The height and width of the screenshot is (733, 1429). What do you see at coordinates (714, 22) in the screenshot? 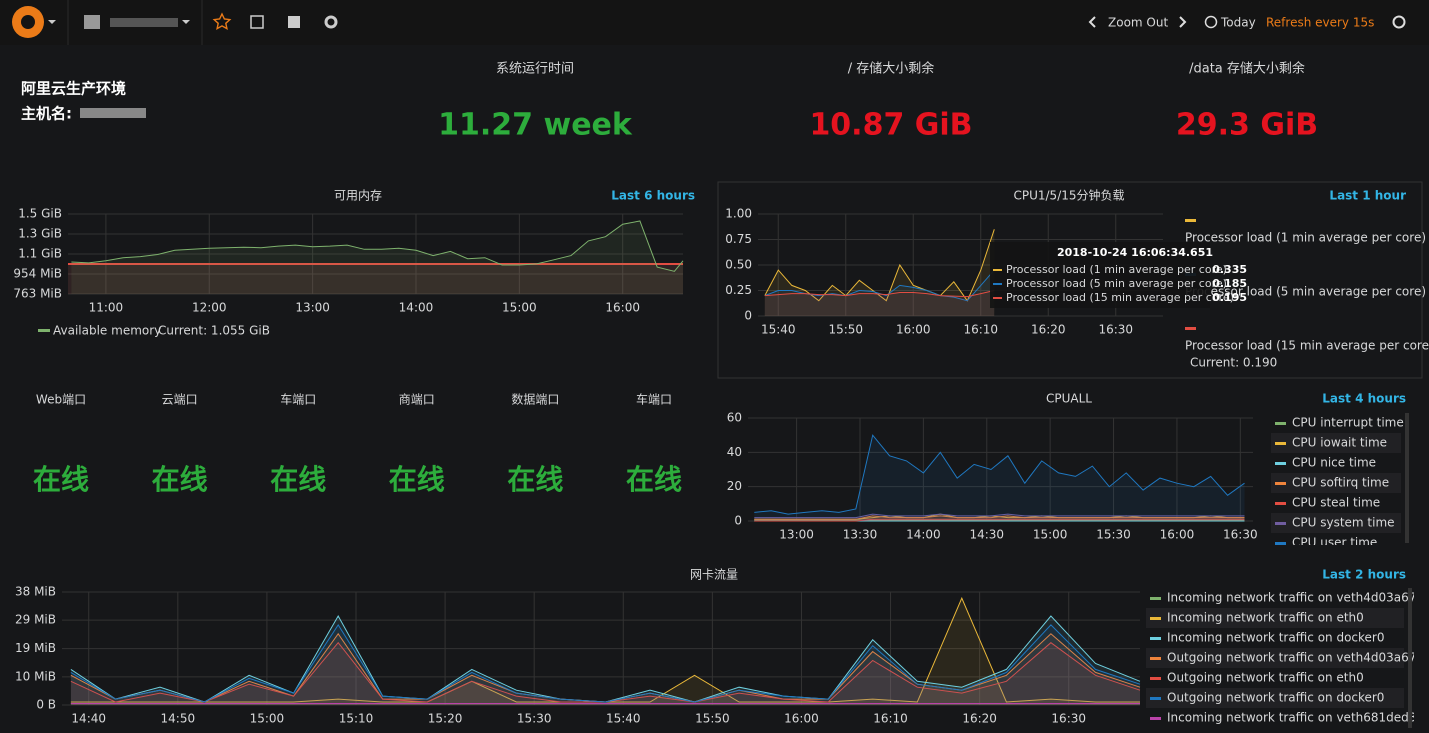
I see `navbar` at bounding box center [714, 22].